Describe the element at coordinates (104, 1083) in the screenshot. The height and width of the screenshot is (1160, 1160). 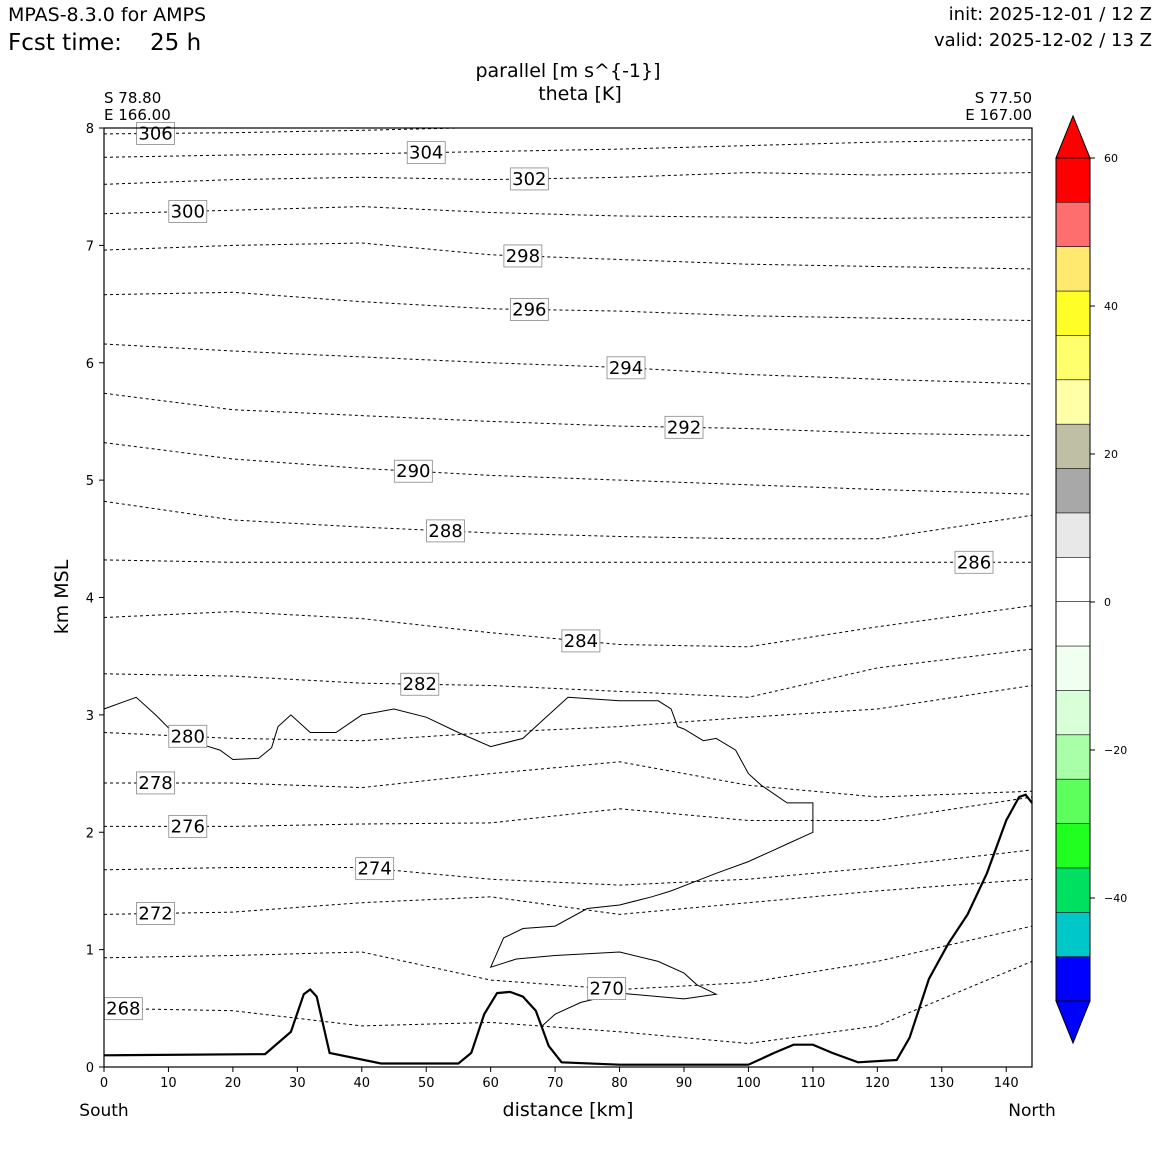
I see `x-tick-label: 0` at that location.